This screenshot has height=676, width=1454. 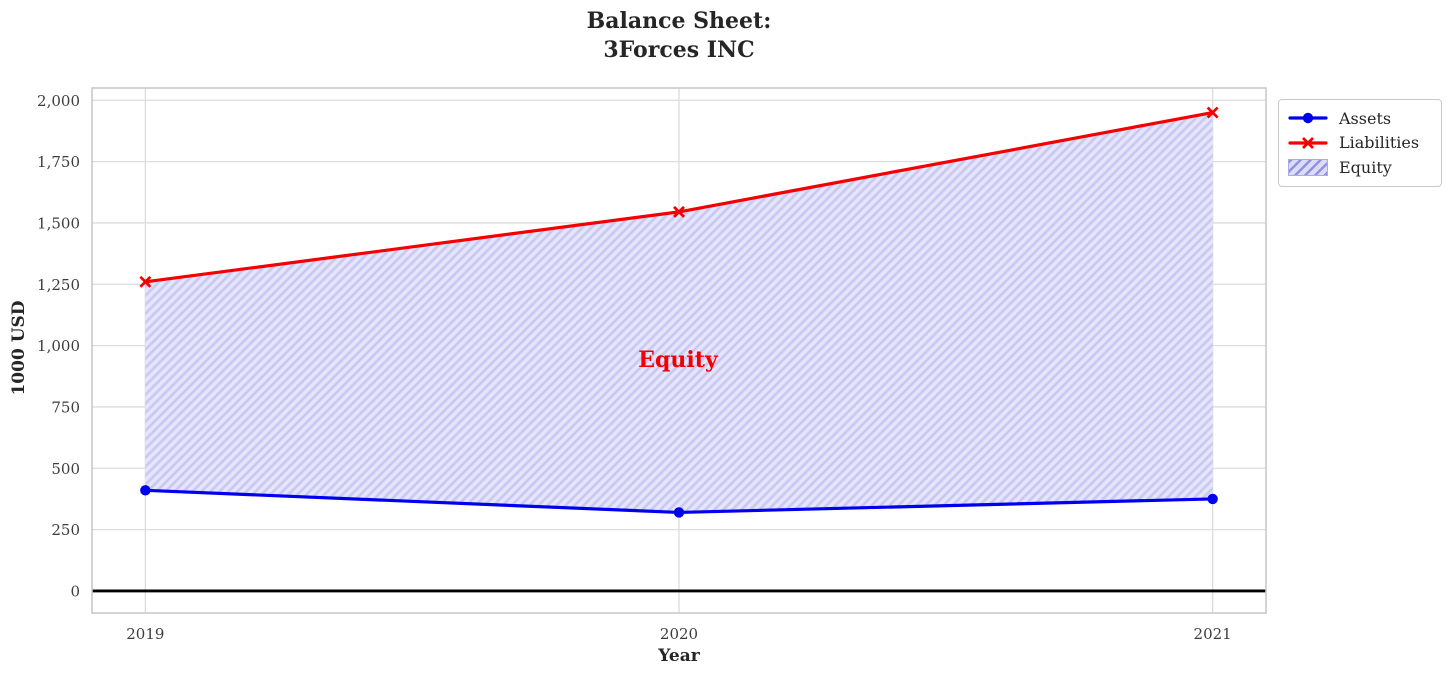 I want to click on chart-title-line-1: Balance Sheet:, so click(x=679, y=21).